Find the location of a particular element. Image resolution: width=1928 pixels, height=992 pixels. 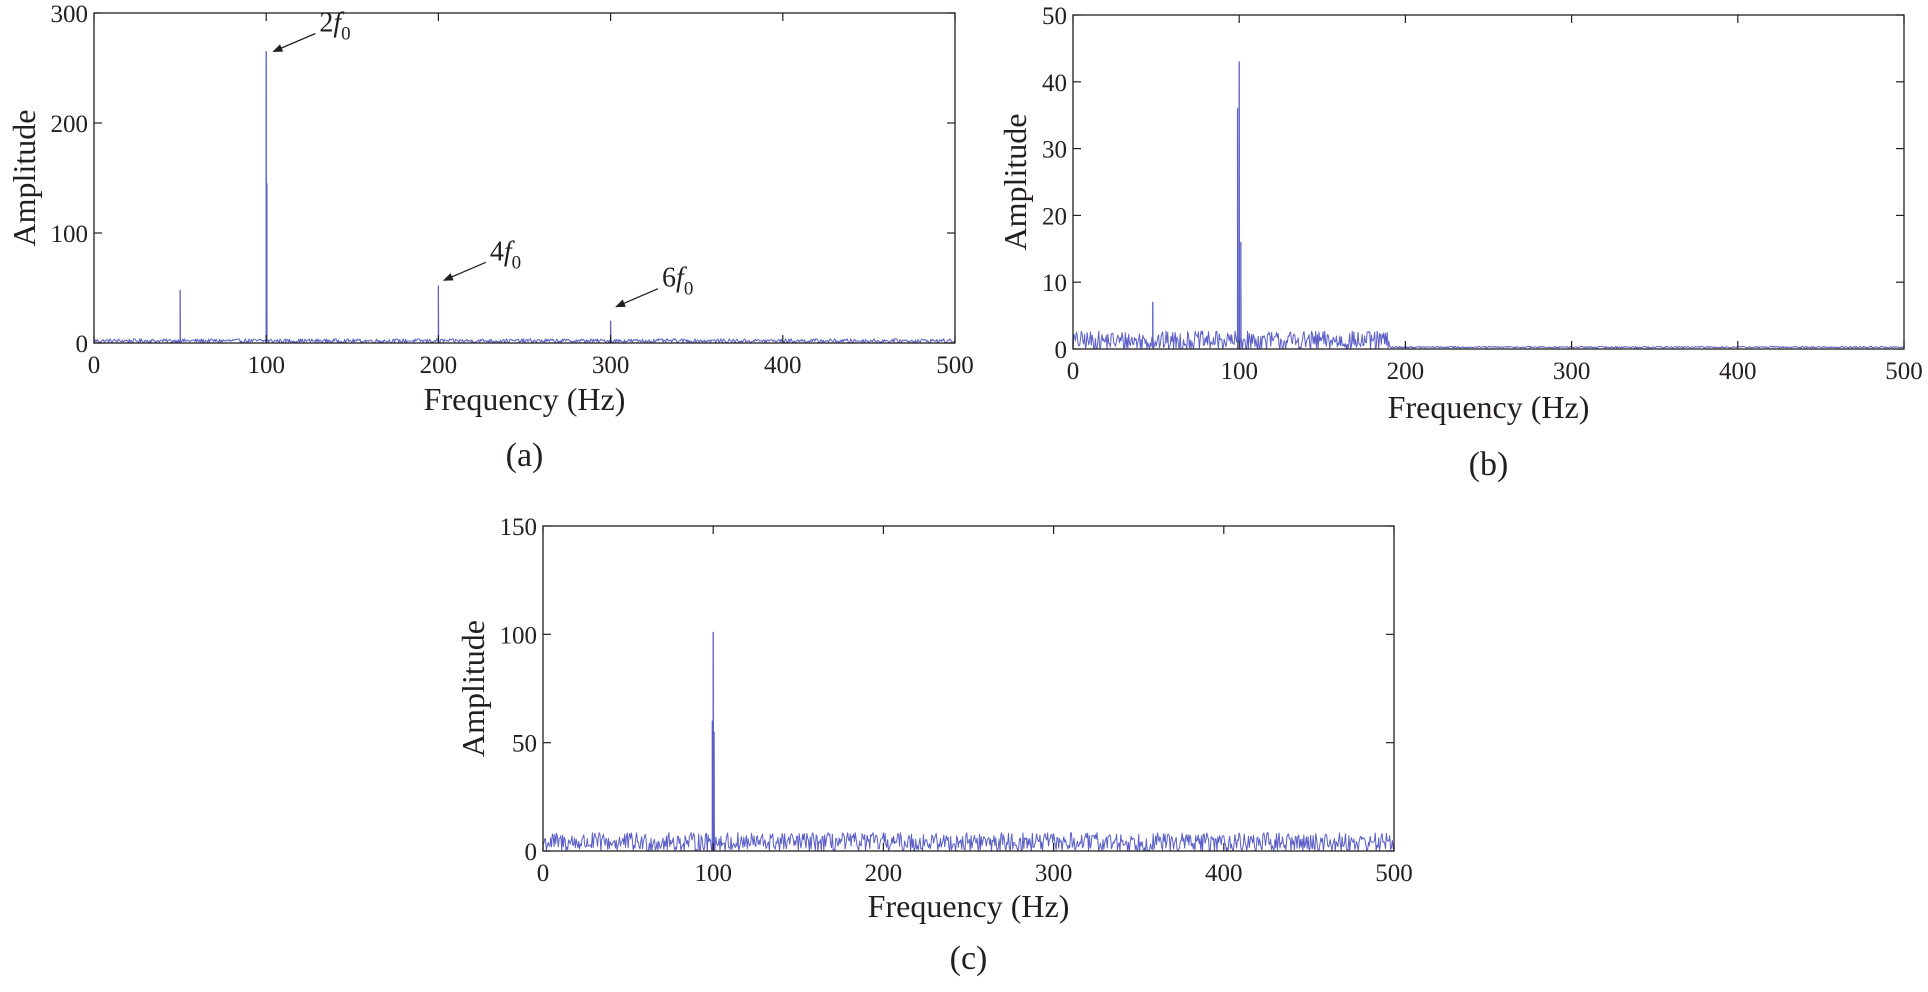

x-tick-label-c-1: 100 is located at coordinates (713, 873).